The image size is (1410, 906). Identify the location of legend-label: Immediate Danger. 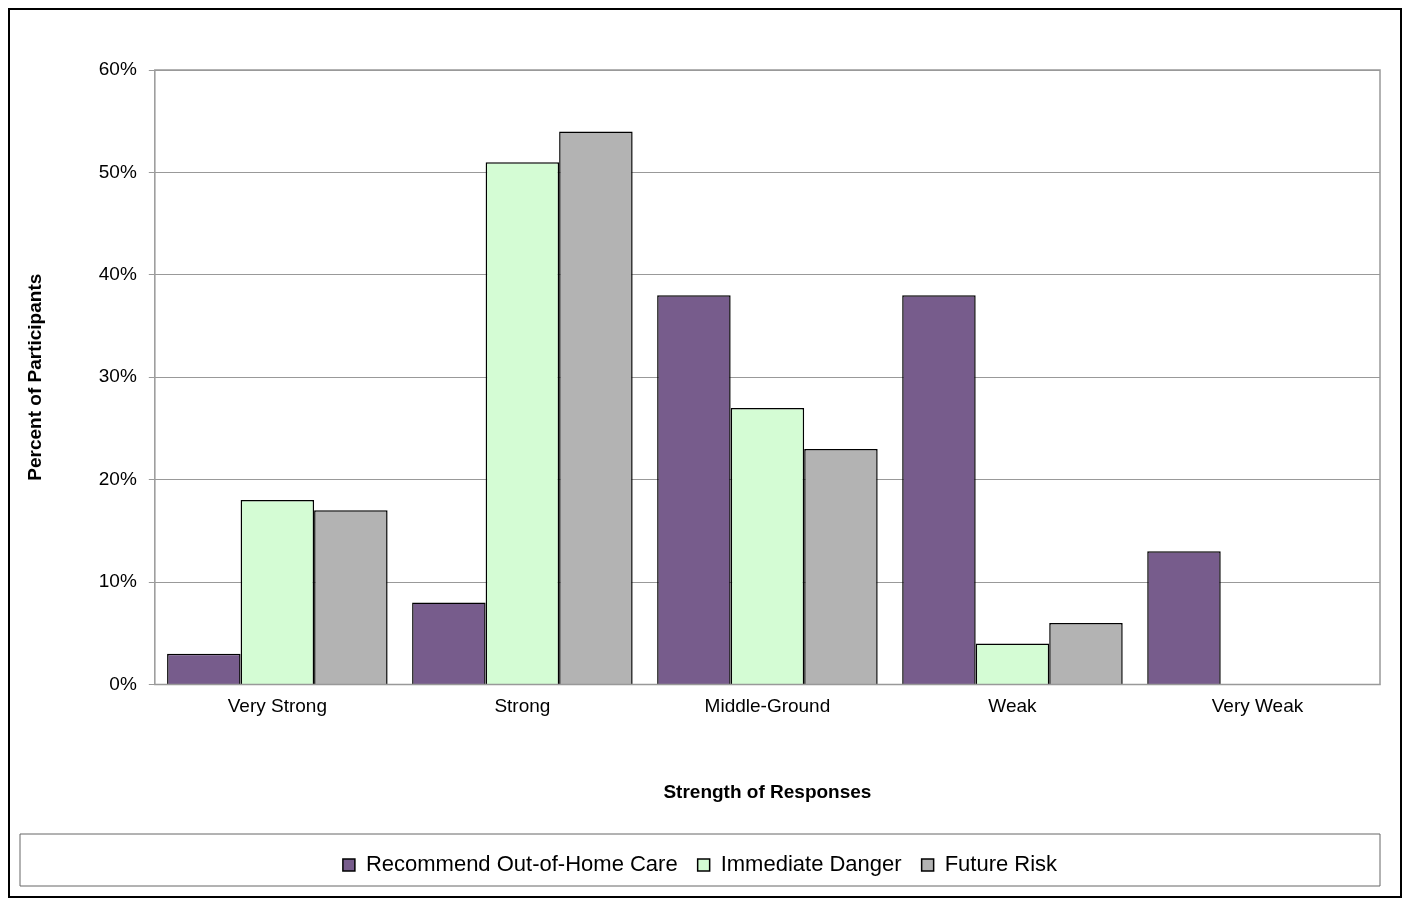
(811, 864).